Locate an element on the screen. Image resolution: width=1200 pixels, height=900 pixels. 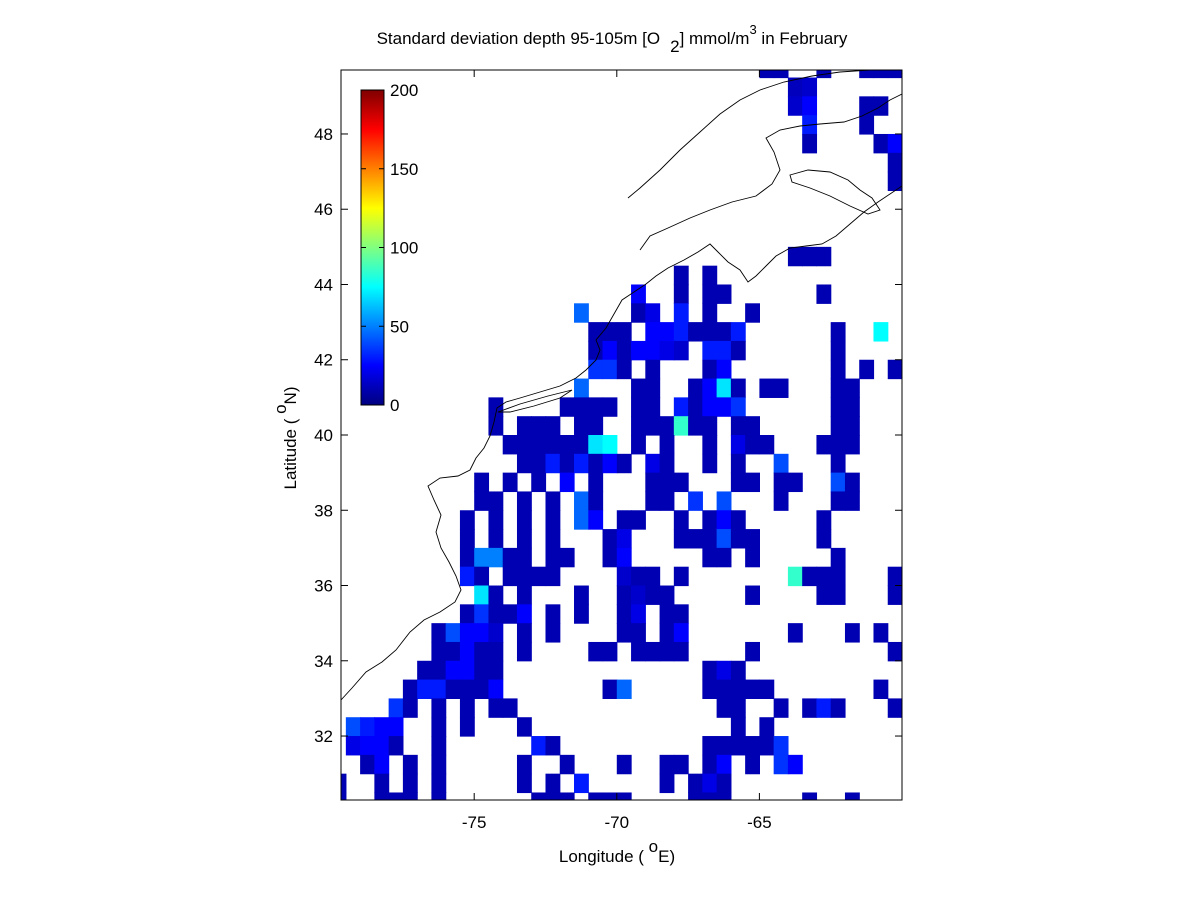
y-label-degree: o is located at coordinates (280, 408).